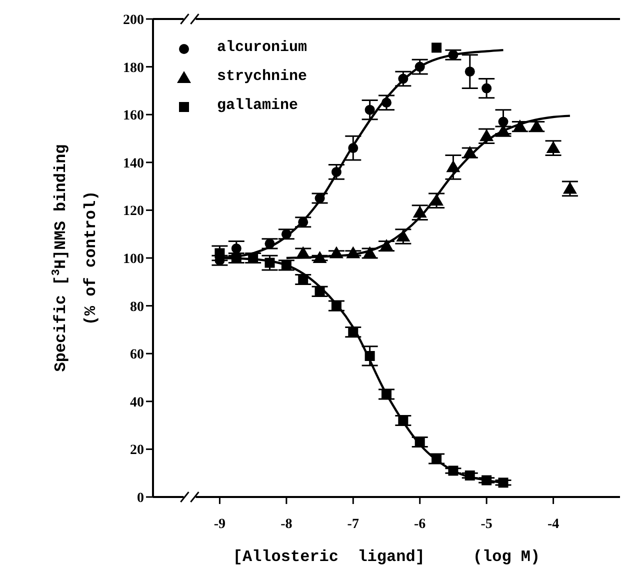 This screenshot has width=628, height=567. Describe the element at coordinates (137, 402) in the screenshot. I see `y-tick-label: 40` at that location.